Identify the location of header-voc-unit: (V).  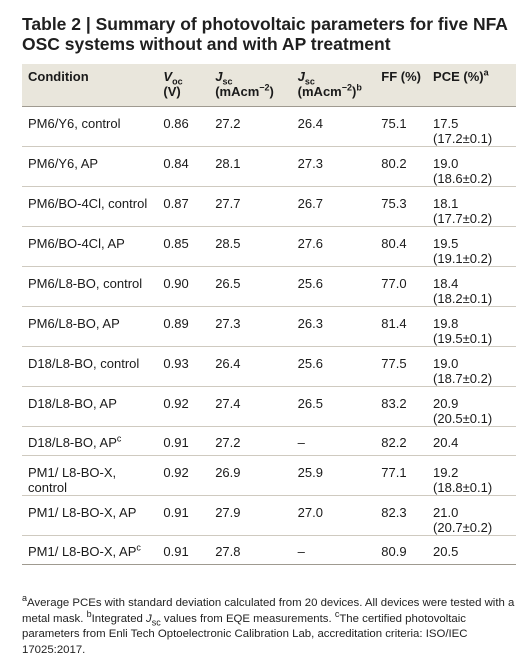
(172, 91).